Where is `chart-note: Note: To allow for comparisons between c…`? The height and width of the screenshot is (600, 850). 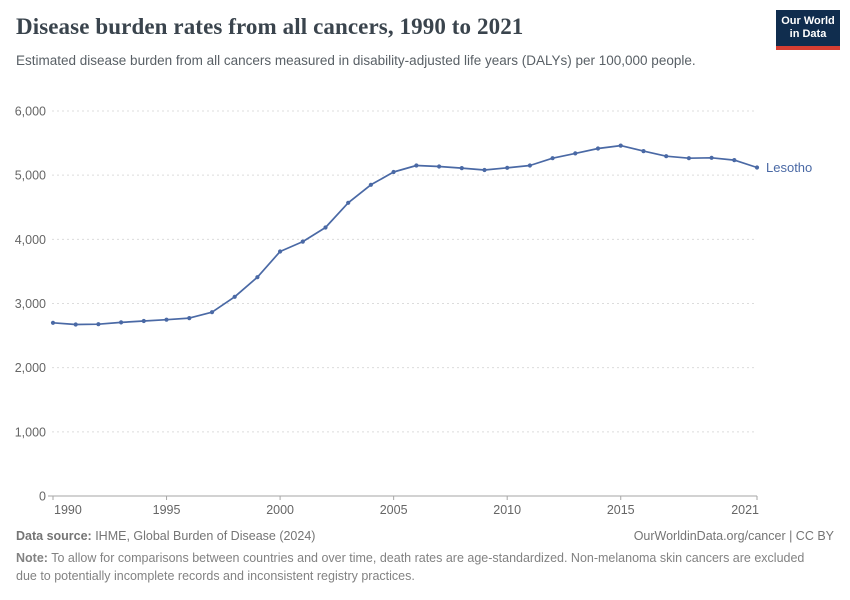
chart-note: Note: To allow for comparisons between c… is located at coordinates (411, 568).